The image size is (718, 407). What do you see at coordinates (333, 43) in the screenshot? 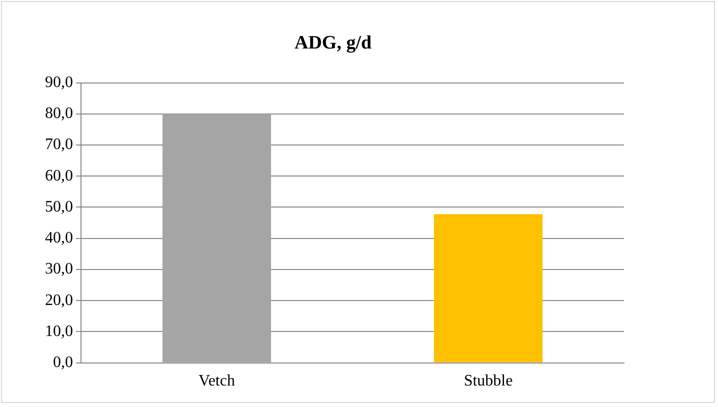
I see `chart-title: ADG, g/d` at bounding box center [333, 43].